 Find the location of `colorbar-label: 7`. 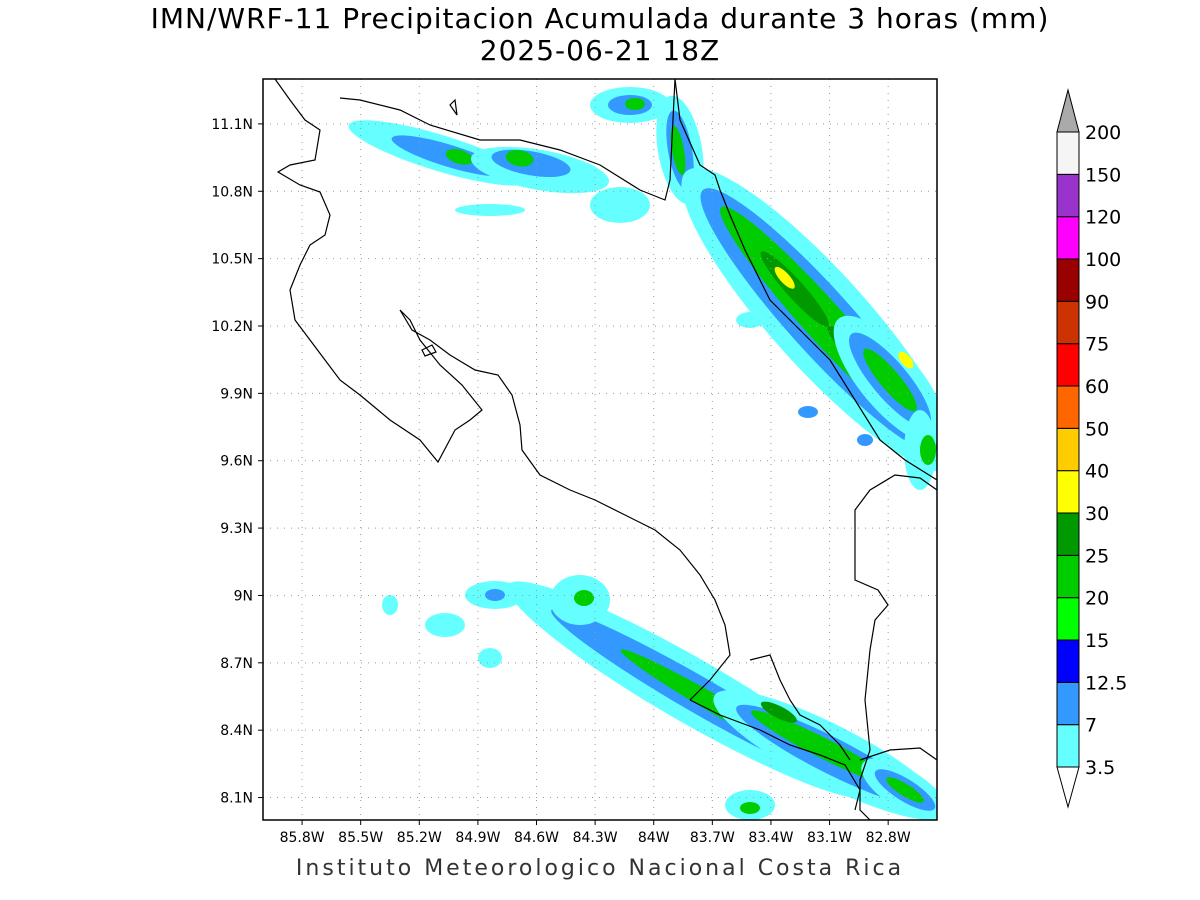

colorbar-label: 7 is located at coordinates (1091, 726).